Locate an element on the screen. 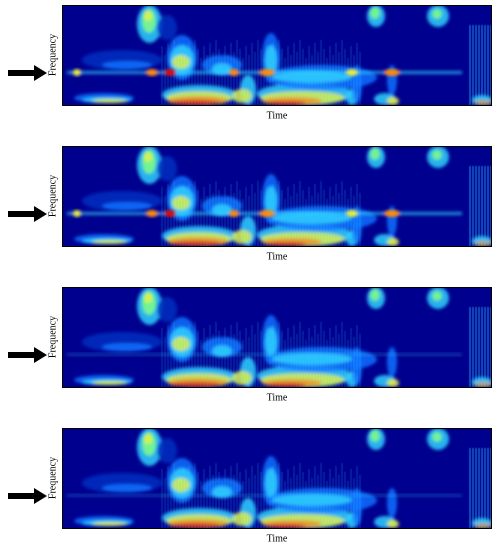 The width and height of the screenshot is (492, 545). harmonics is located at coordinates (326, 488).